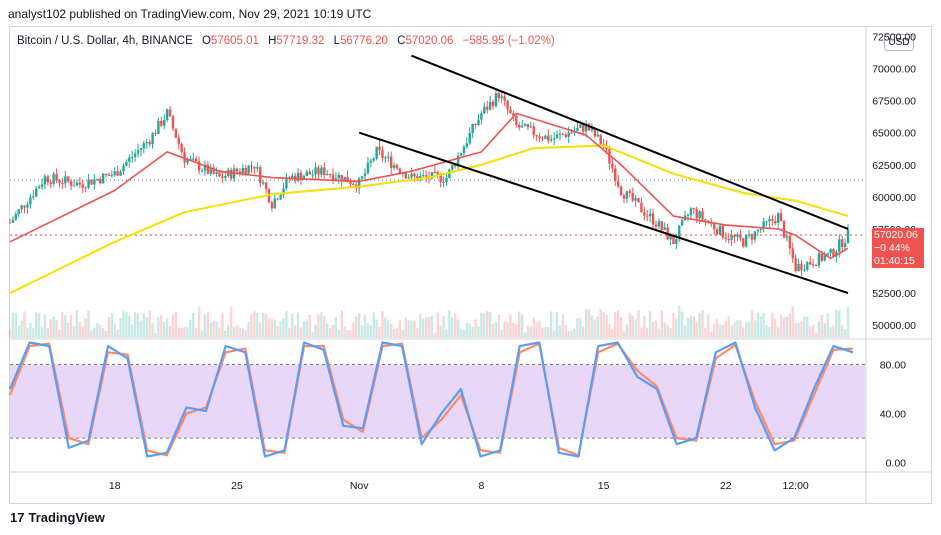 The height and width of the screenshot is (535, 941). Describe the element at coordinates (899, 42) in the screenshot. I see `currency-badge: USD` at that location.